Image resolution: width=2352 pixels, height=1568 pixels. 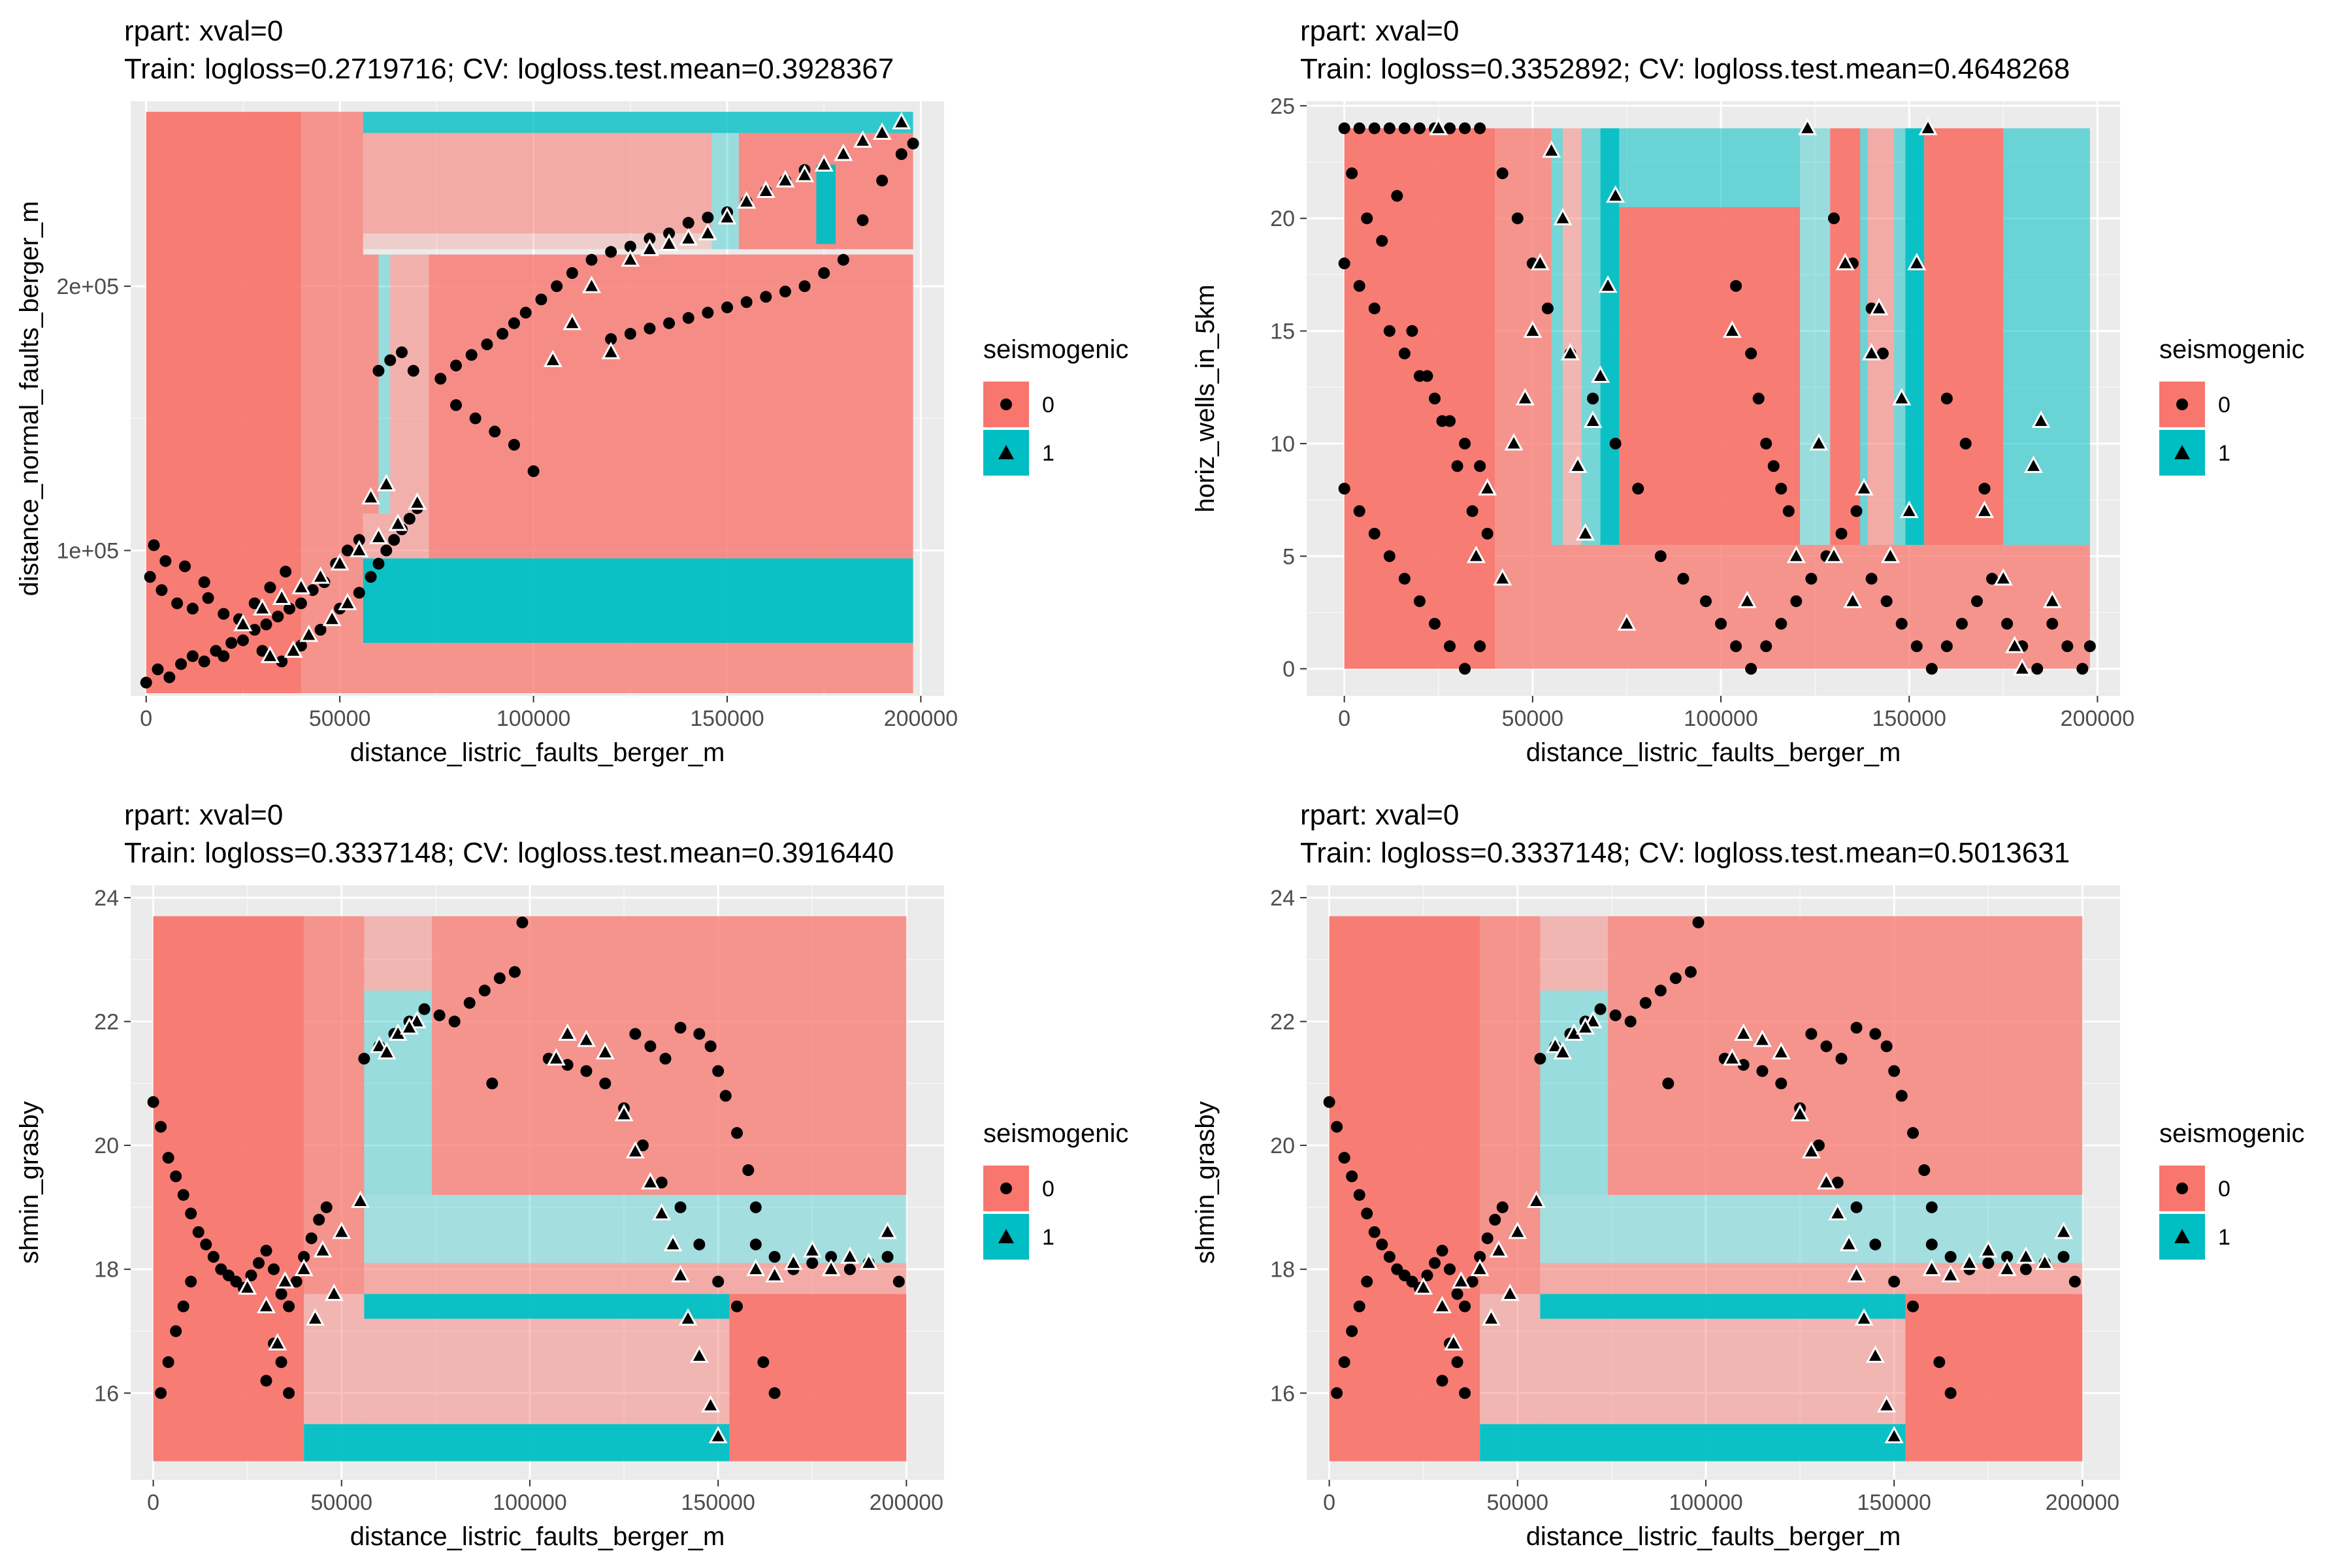 What do you see at coordinates (29, 1182) in the screenshot?
I see `y-axis-label: shmin_grasby` at bounding box center [29, 1182].